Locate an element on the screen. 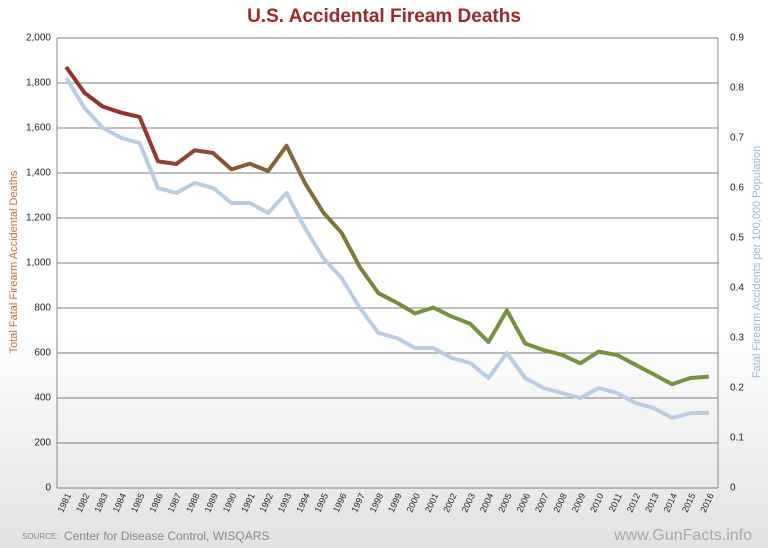 The image size is (768, 548). y2-tick-label: 0.1 is located at coordinates (737, 438).